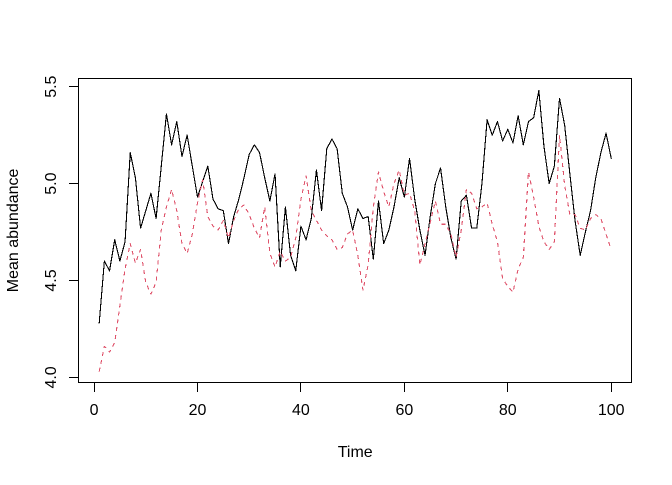  Describe the element at coordinates (51, 377) in the screenshot. I see `svg-text: 4.0` at that location.